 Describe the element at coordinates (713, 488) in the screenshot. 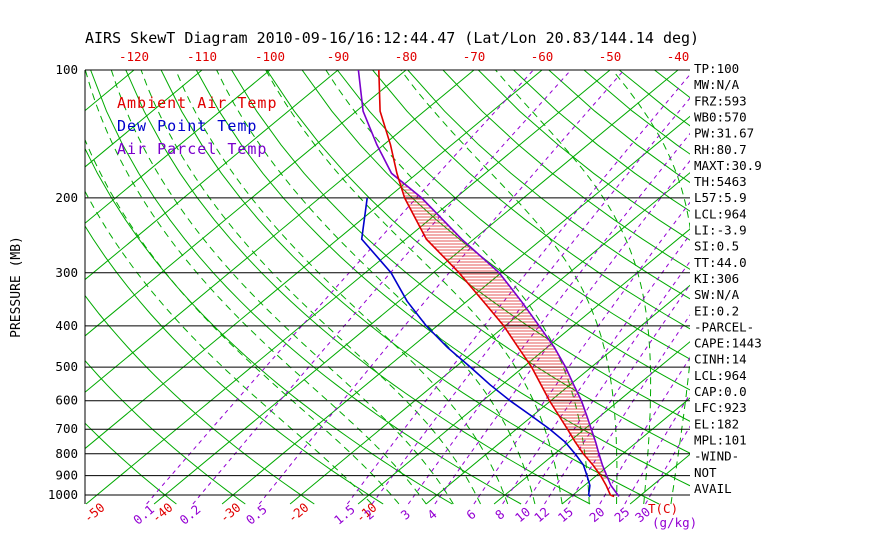

I see `metric-line: AVAIL` at that location.